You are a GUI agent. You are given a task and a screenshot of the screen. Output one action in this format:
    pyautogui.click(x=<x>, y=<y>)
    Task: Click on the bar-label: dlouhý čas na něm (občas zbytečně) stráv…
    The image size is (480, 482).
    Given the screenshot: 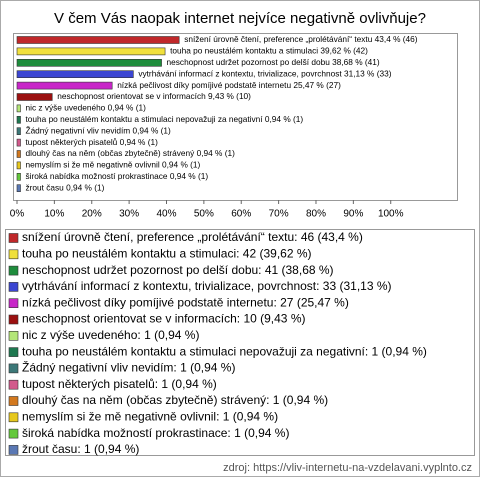 What is the action you would take?
    pyautogui.click(x=131, y=153)
    